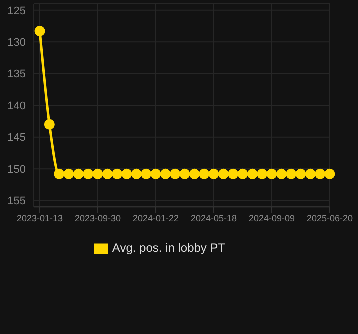 Image resolution: width=358 pixels, height=334 pixels. I want to click on x-tick-label: 2023-01-13, so click(40, 219).